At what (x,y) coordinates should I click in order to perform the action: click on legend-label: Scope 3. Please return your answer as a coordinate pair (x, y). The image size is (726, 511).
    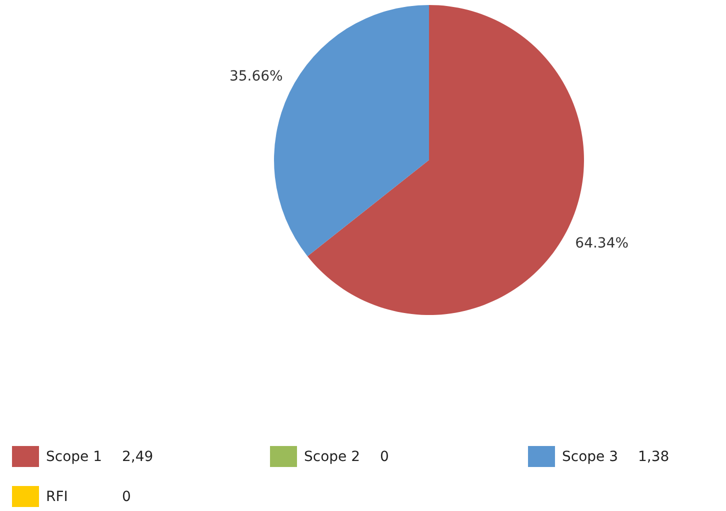
    Looking at the image, I should click on (590, 457).